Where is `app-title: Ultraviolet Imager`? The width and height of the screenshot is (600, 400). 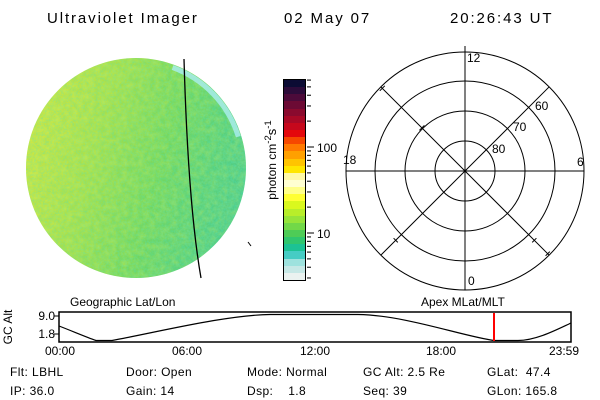
app-title: Ultraviolet Imager is located at coordinates (123, 18).